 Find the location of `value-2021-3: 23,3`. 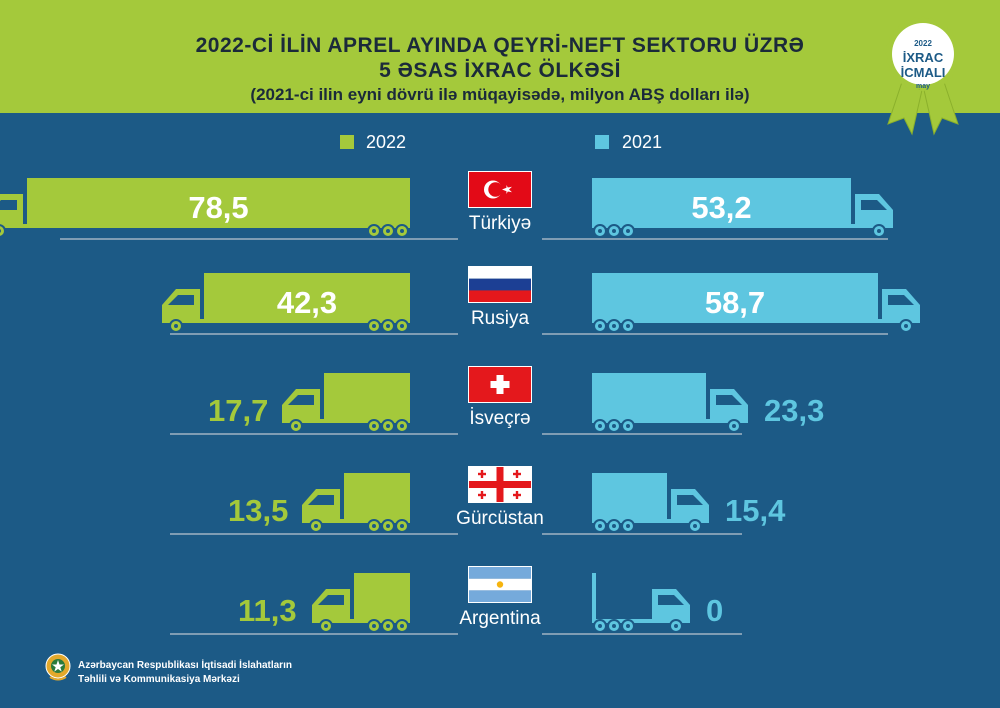

value-2021-3: 23,3 is located at coordinates (794, 410).